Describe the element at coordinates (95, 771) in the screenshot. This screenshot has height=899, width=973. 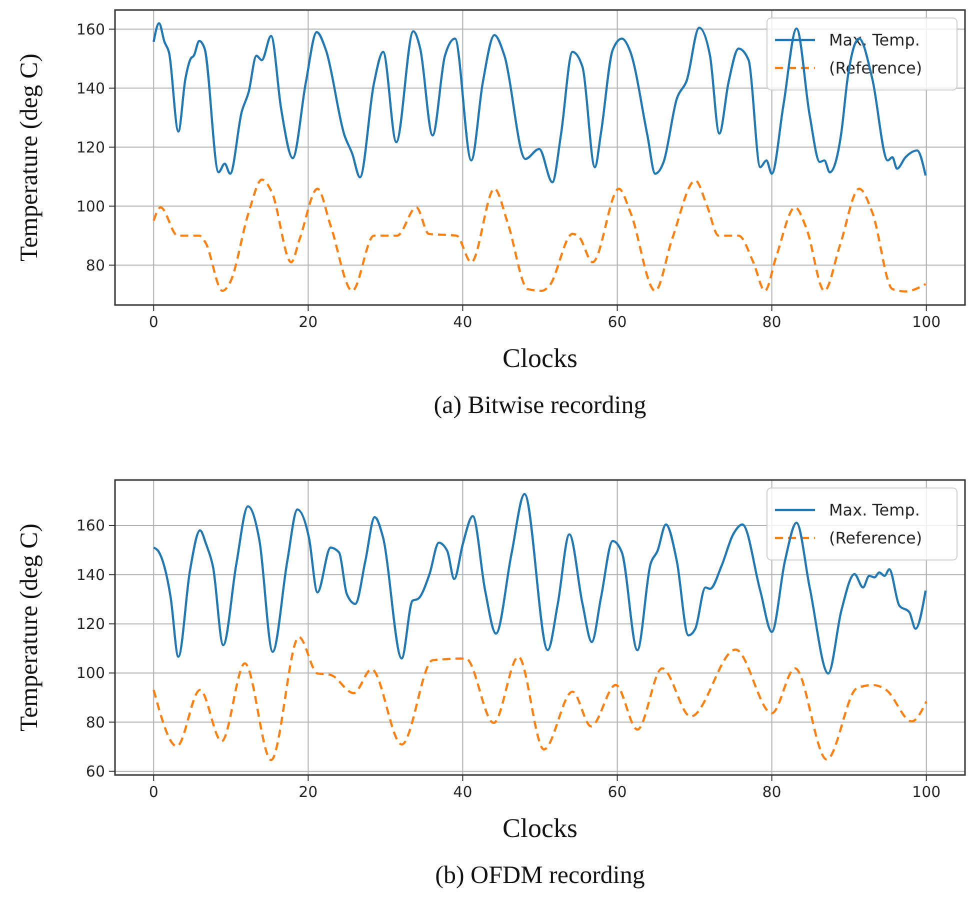
I see `y-tick-label: 60` at that location.